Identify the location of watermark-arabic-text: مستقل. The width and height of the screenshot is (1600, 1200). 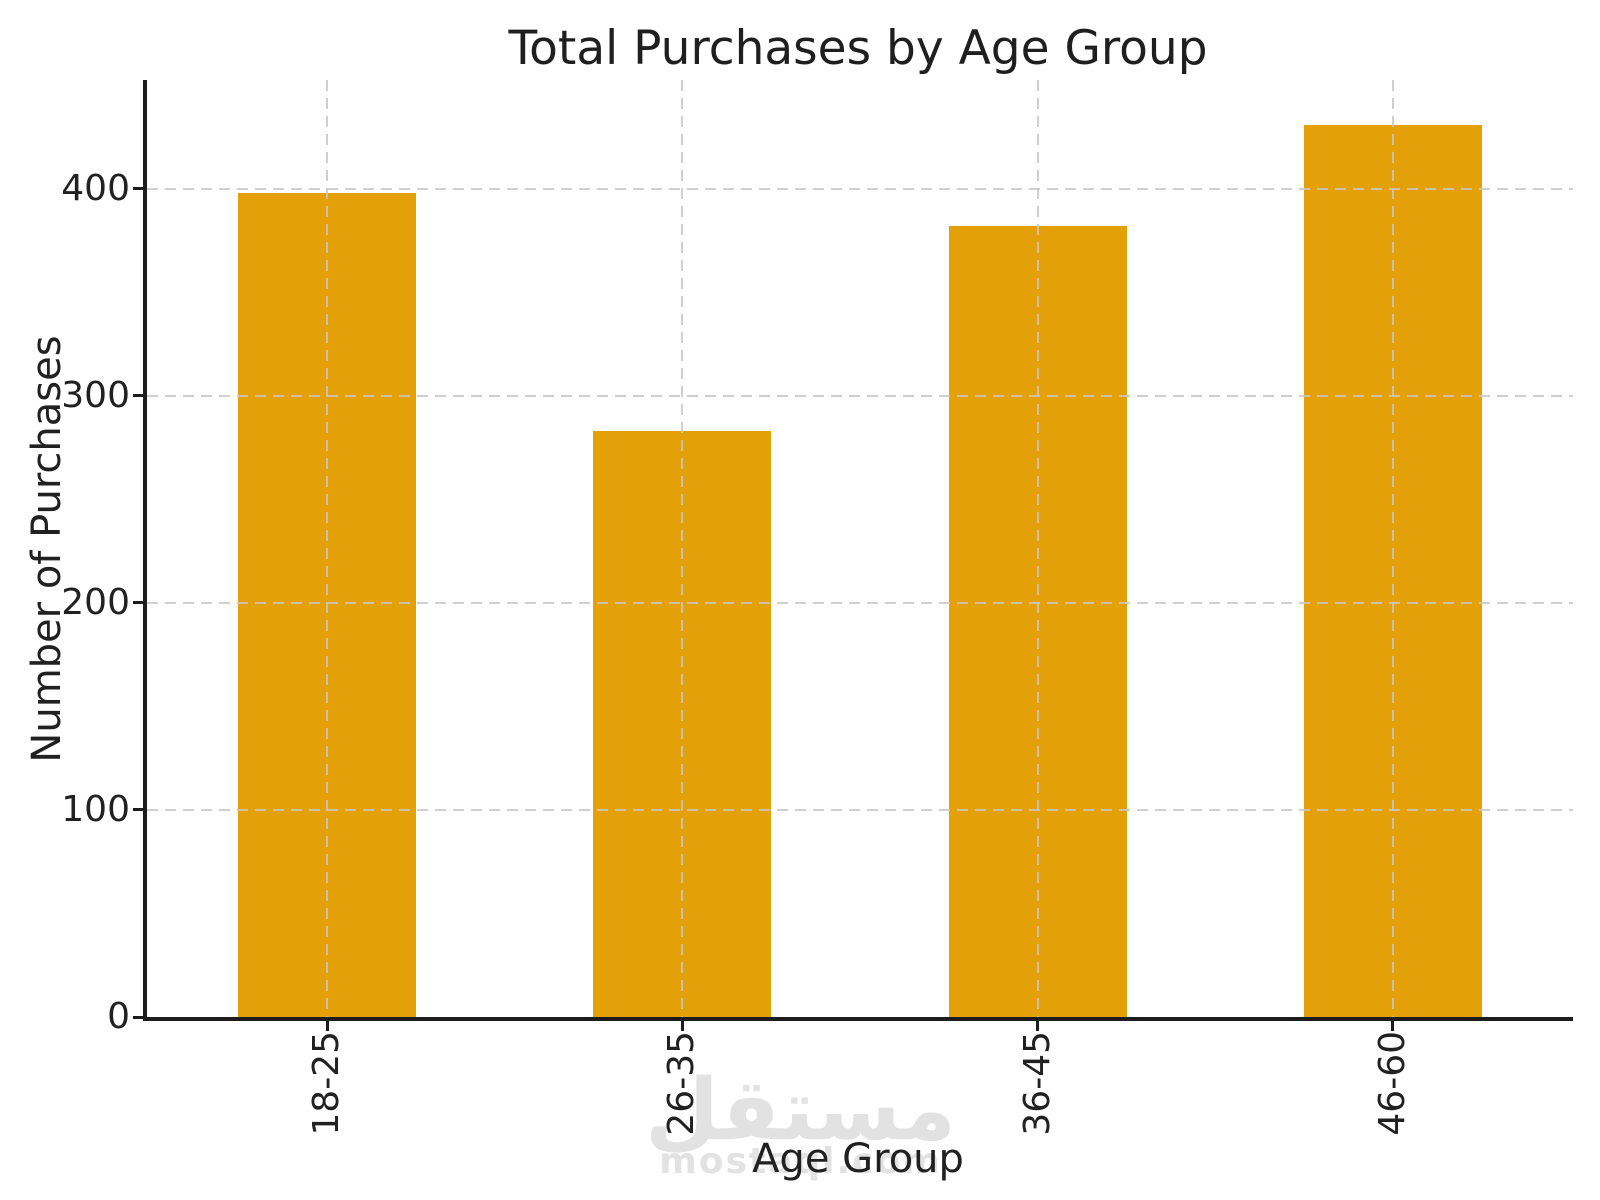
(800, 1110).